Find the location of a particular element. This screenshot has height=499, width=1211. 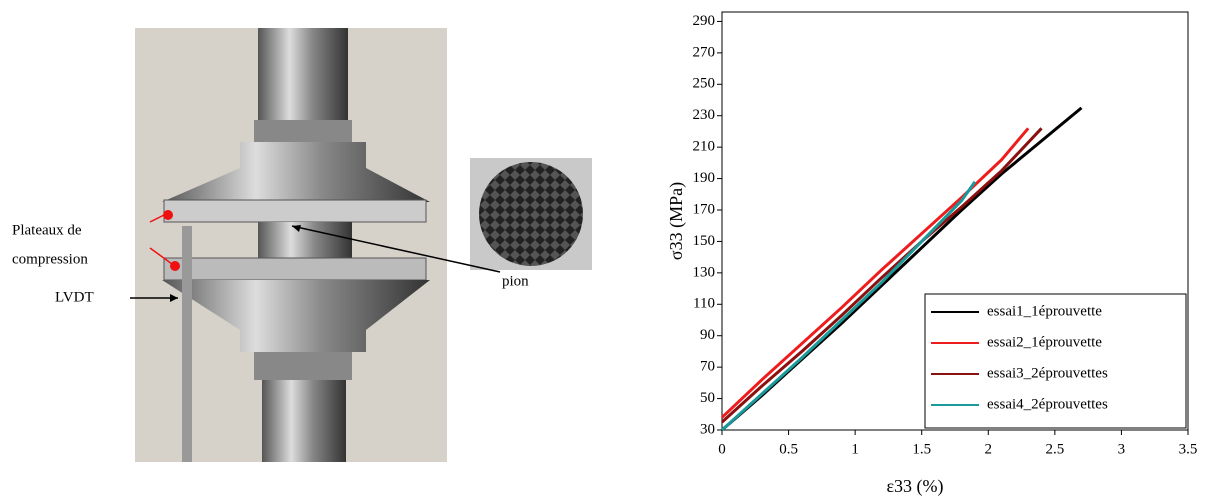

x-tick-label: 3 is located at coordinates (1122, 449).